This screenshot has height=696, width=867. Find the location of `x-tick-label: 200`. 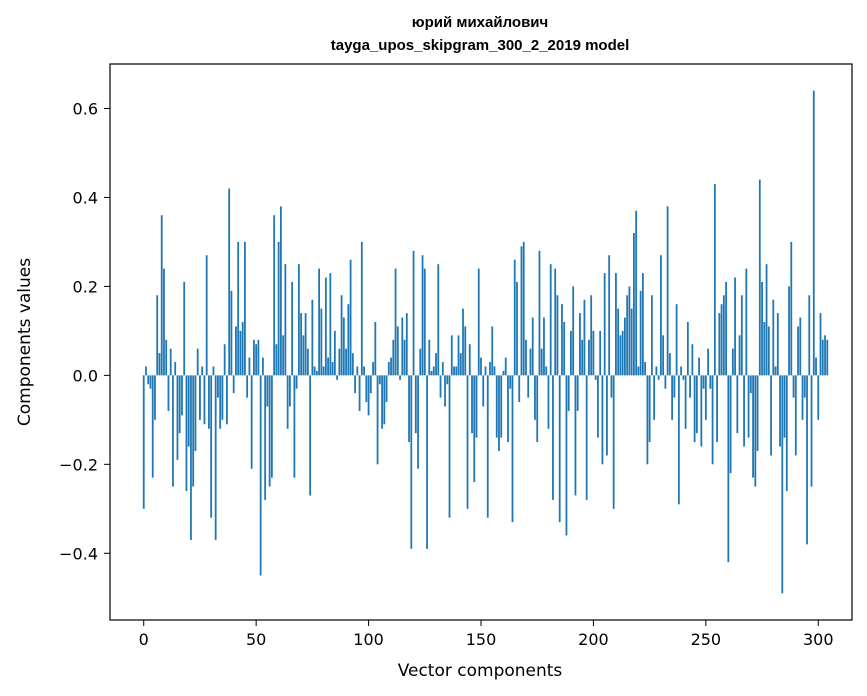

x-tick-label: 200 is located at coordinates (593, 639).